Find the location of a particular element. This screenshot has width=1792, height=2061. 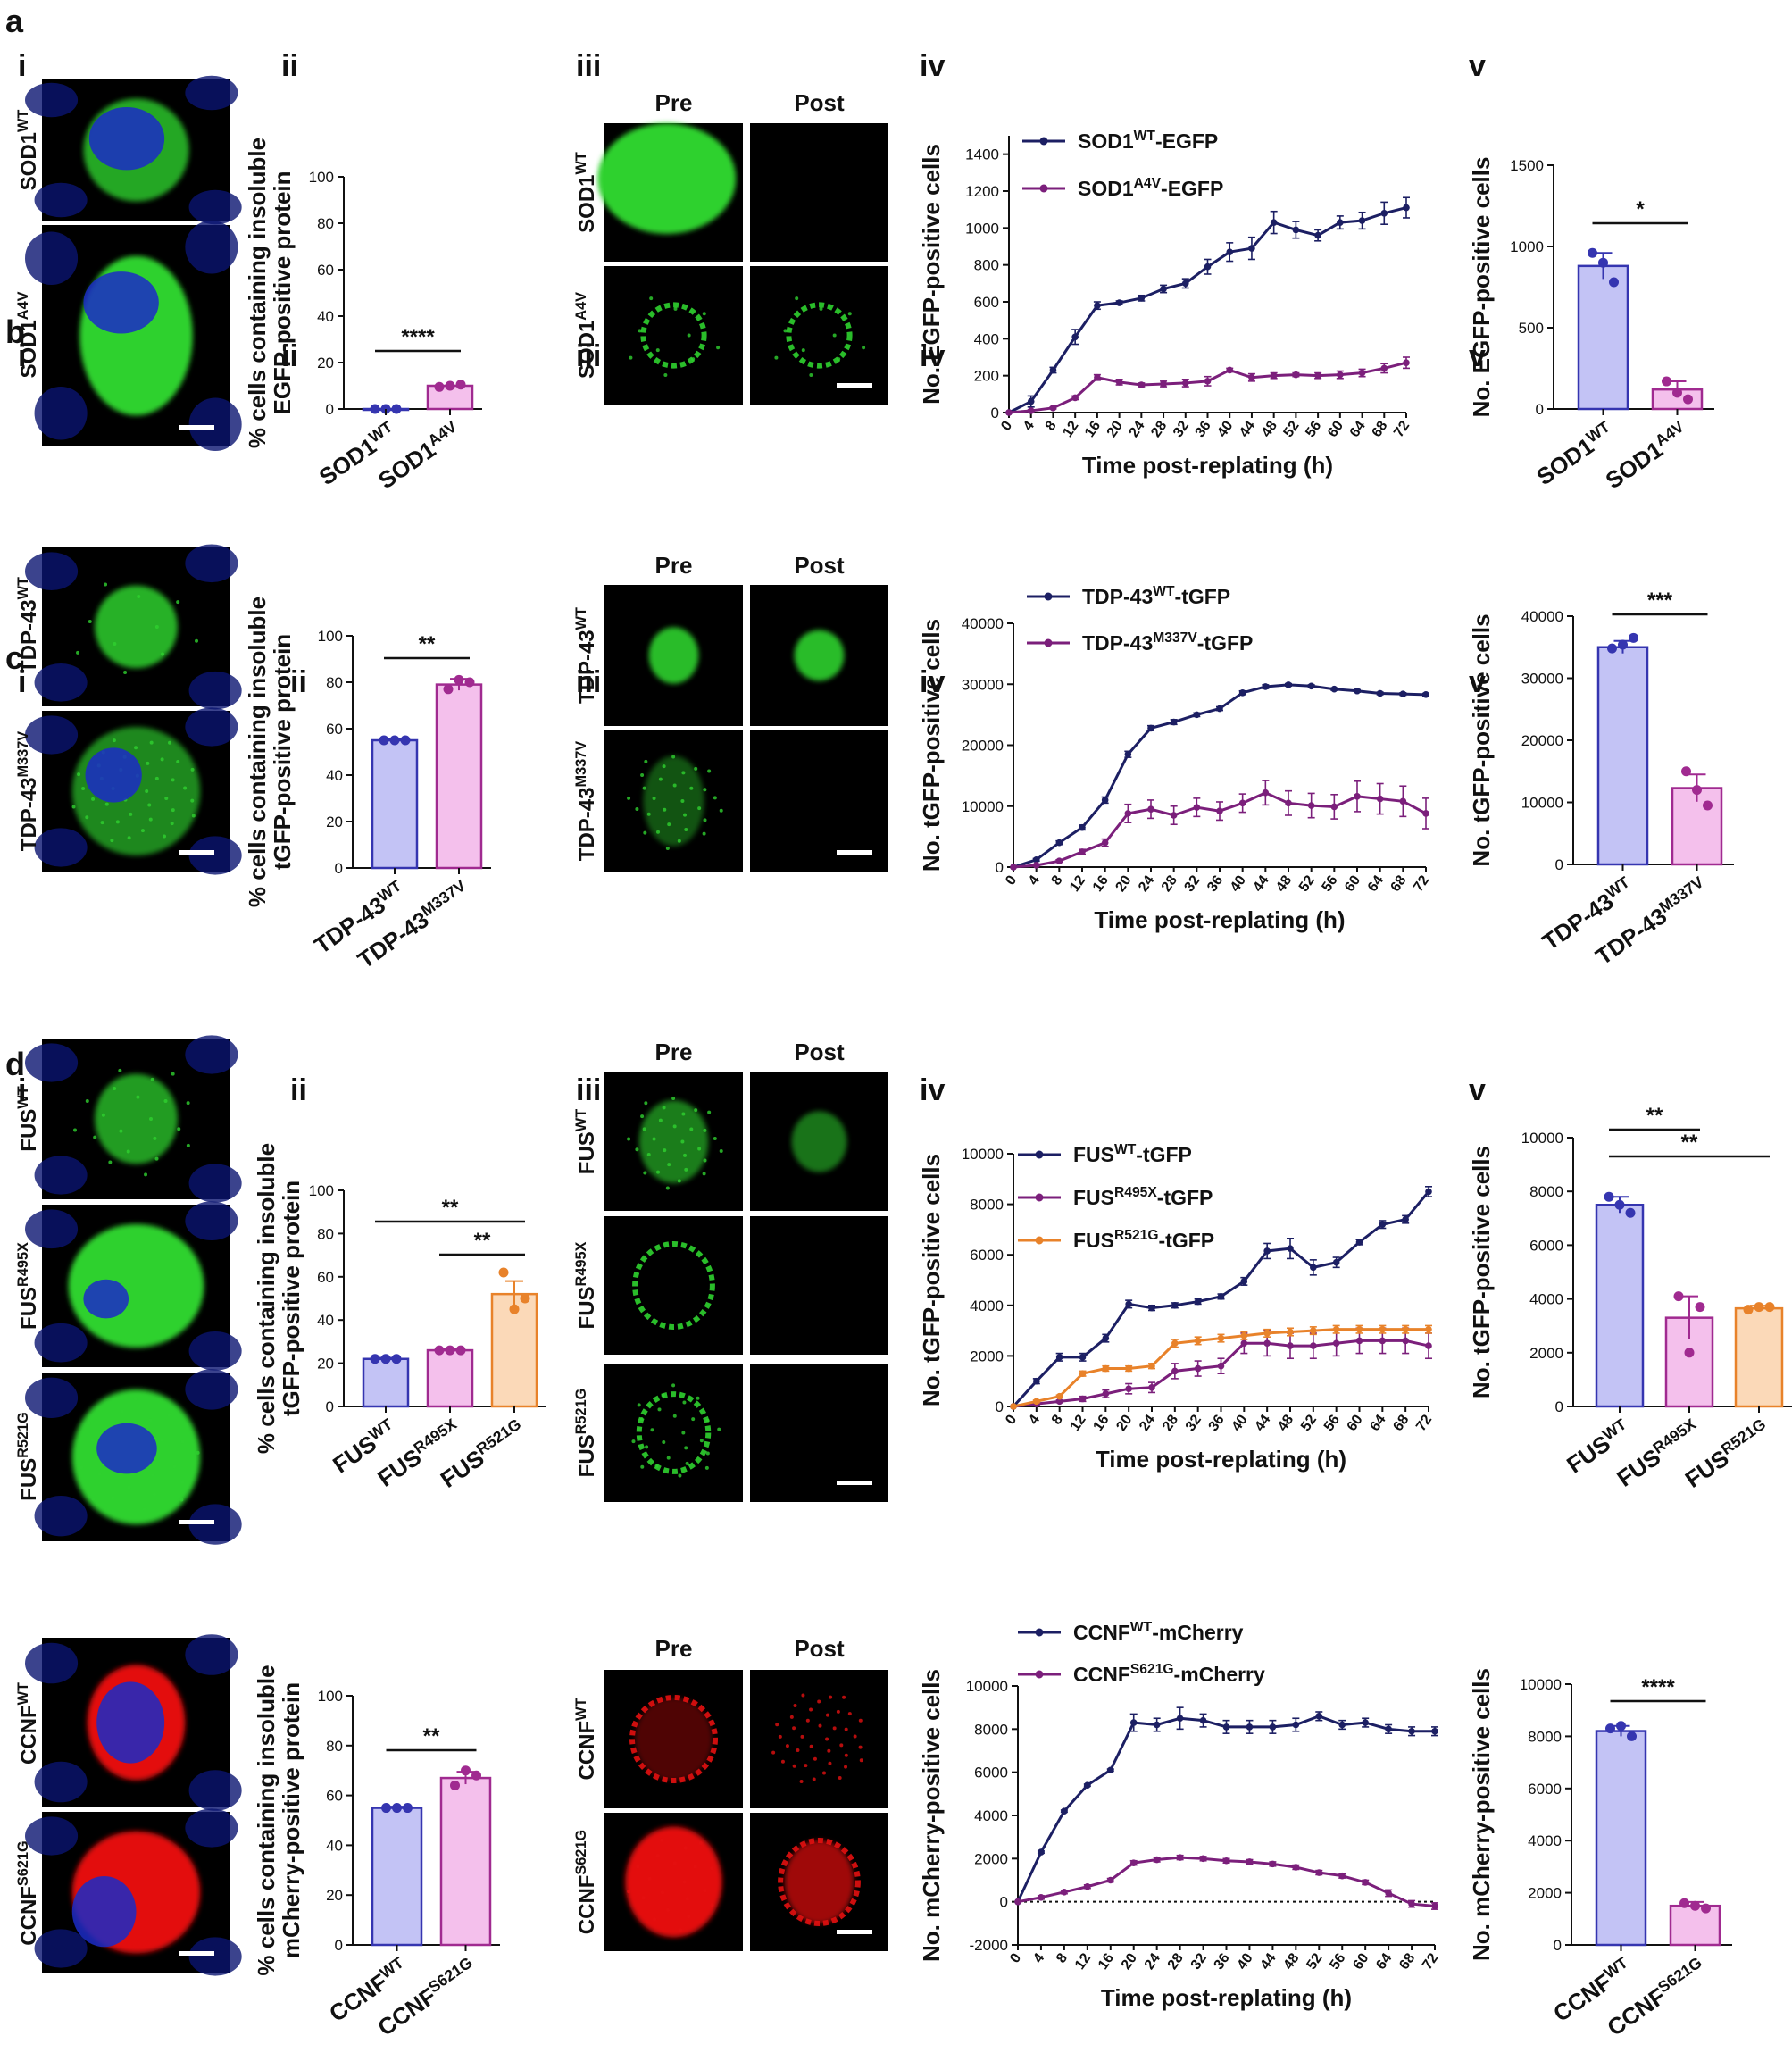

label-c-i-r495x: FUSR495X is located at coordinates (28, 1286).